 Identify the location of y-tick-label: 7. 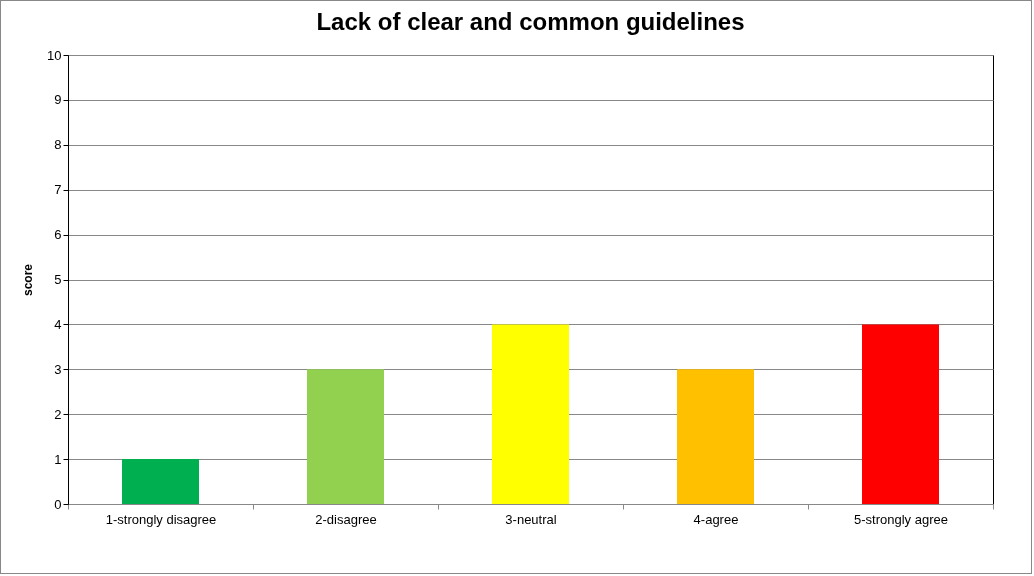
(58, 190).